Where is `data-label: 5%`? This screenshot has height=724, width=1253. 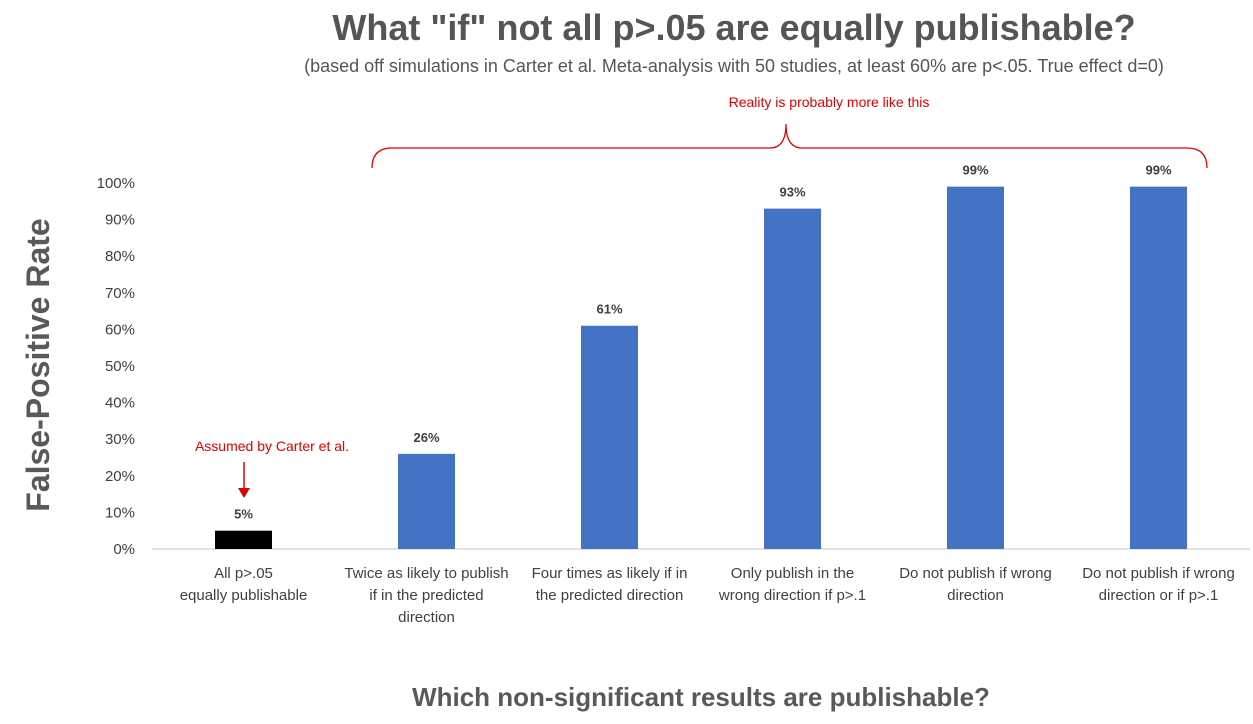 data-label: 5% is located at coordinates (243, 514).